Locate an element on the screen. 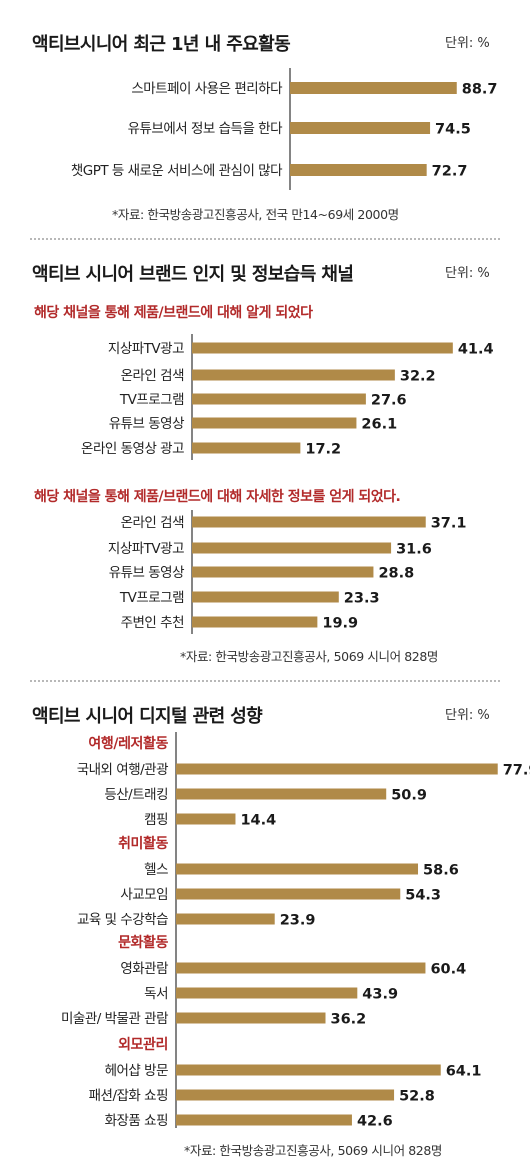  chart2-value-label: 17.2 is located at coordinates (323, 450).